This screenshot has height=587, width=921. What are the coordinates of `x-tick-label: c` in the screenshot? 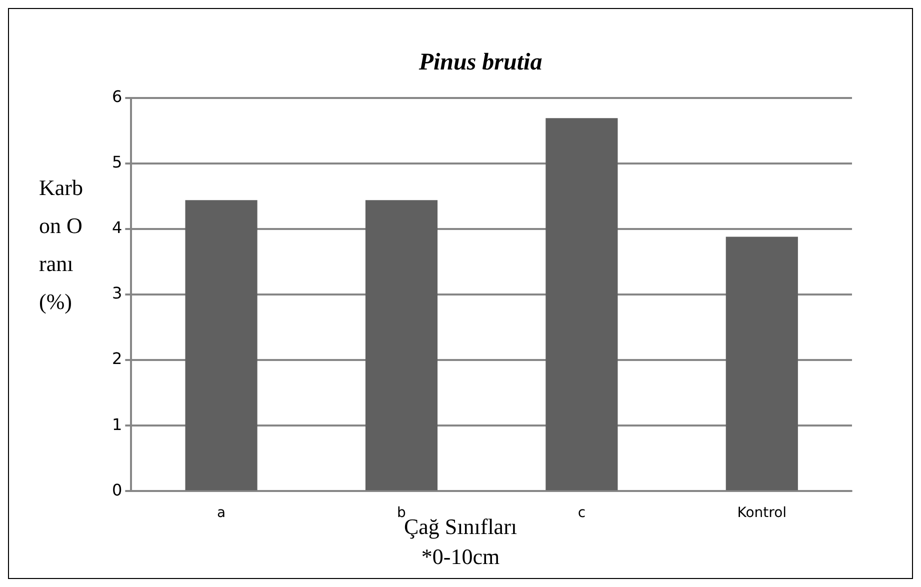 It's located at (582, 513).